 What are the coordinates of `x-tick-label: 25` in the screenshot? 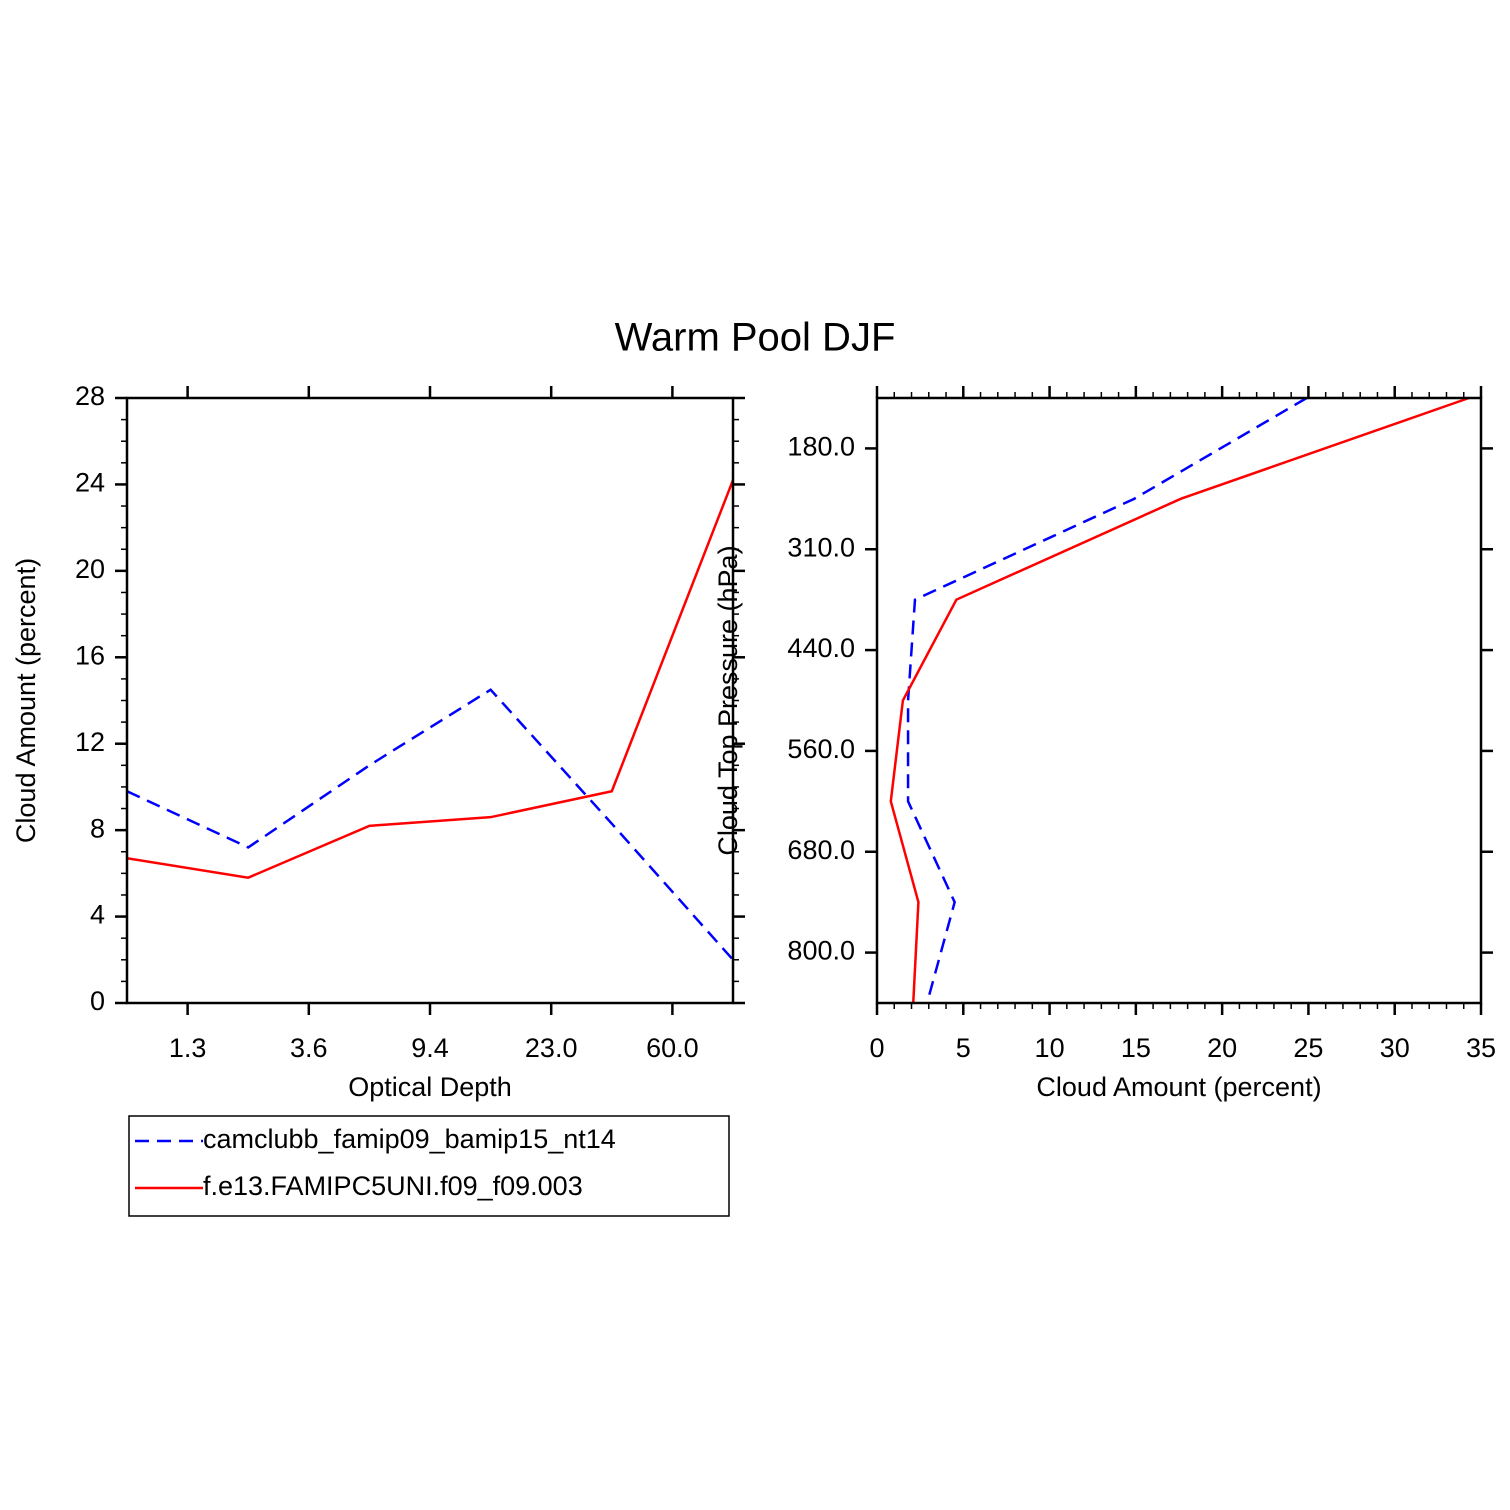 It's located at (1308, 1048).